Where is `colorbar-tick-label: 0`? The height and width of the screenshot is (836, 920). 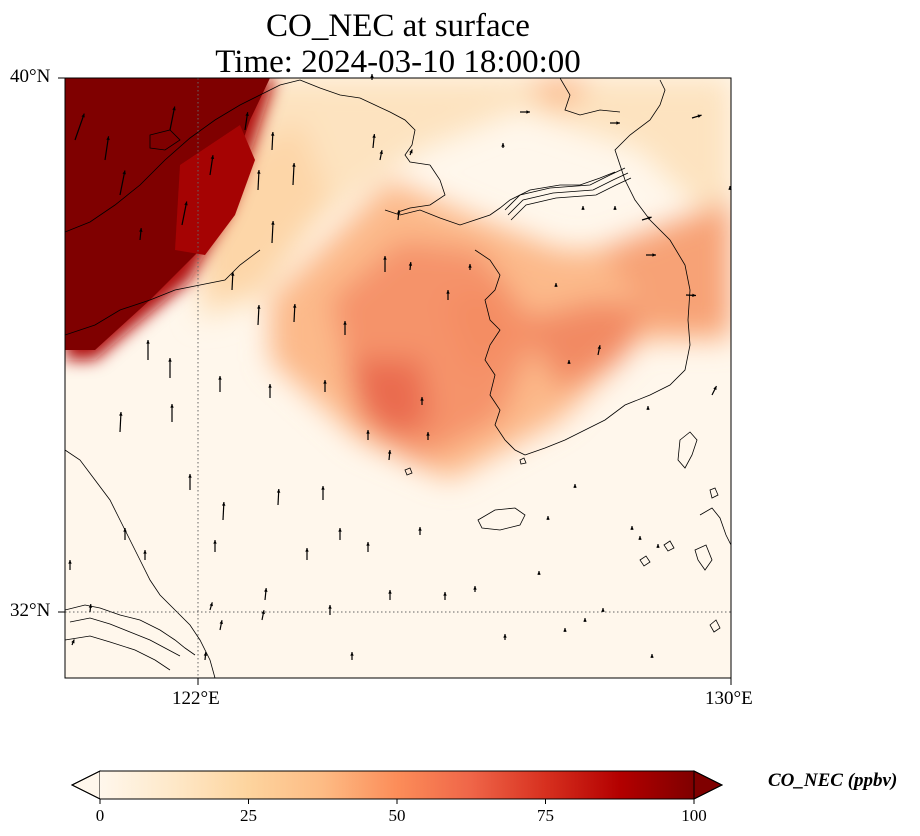
colorbar-tick-label: 0 is located at coordinates (100, 815).